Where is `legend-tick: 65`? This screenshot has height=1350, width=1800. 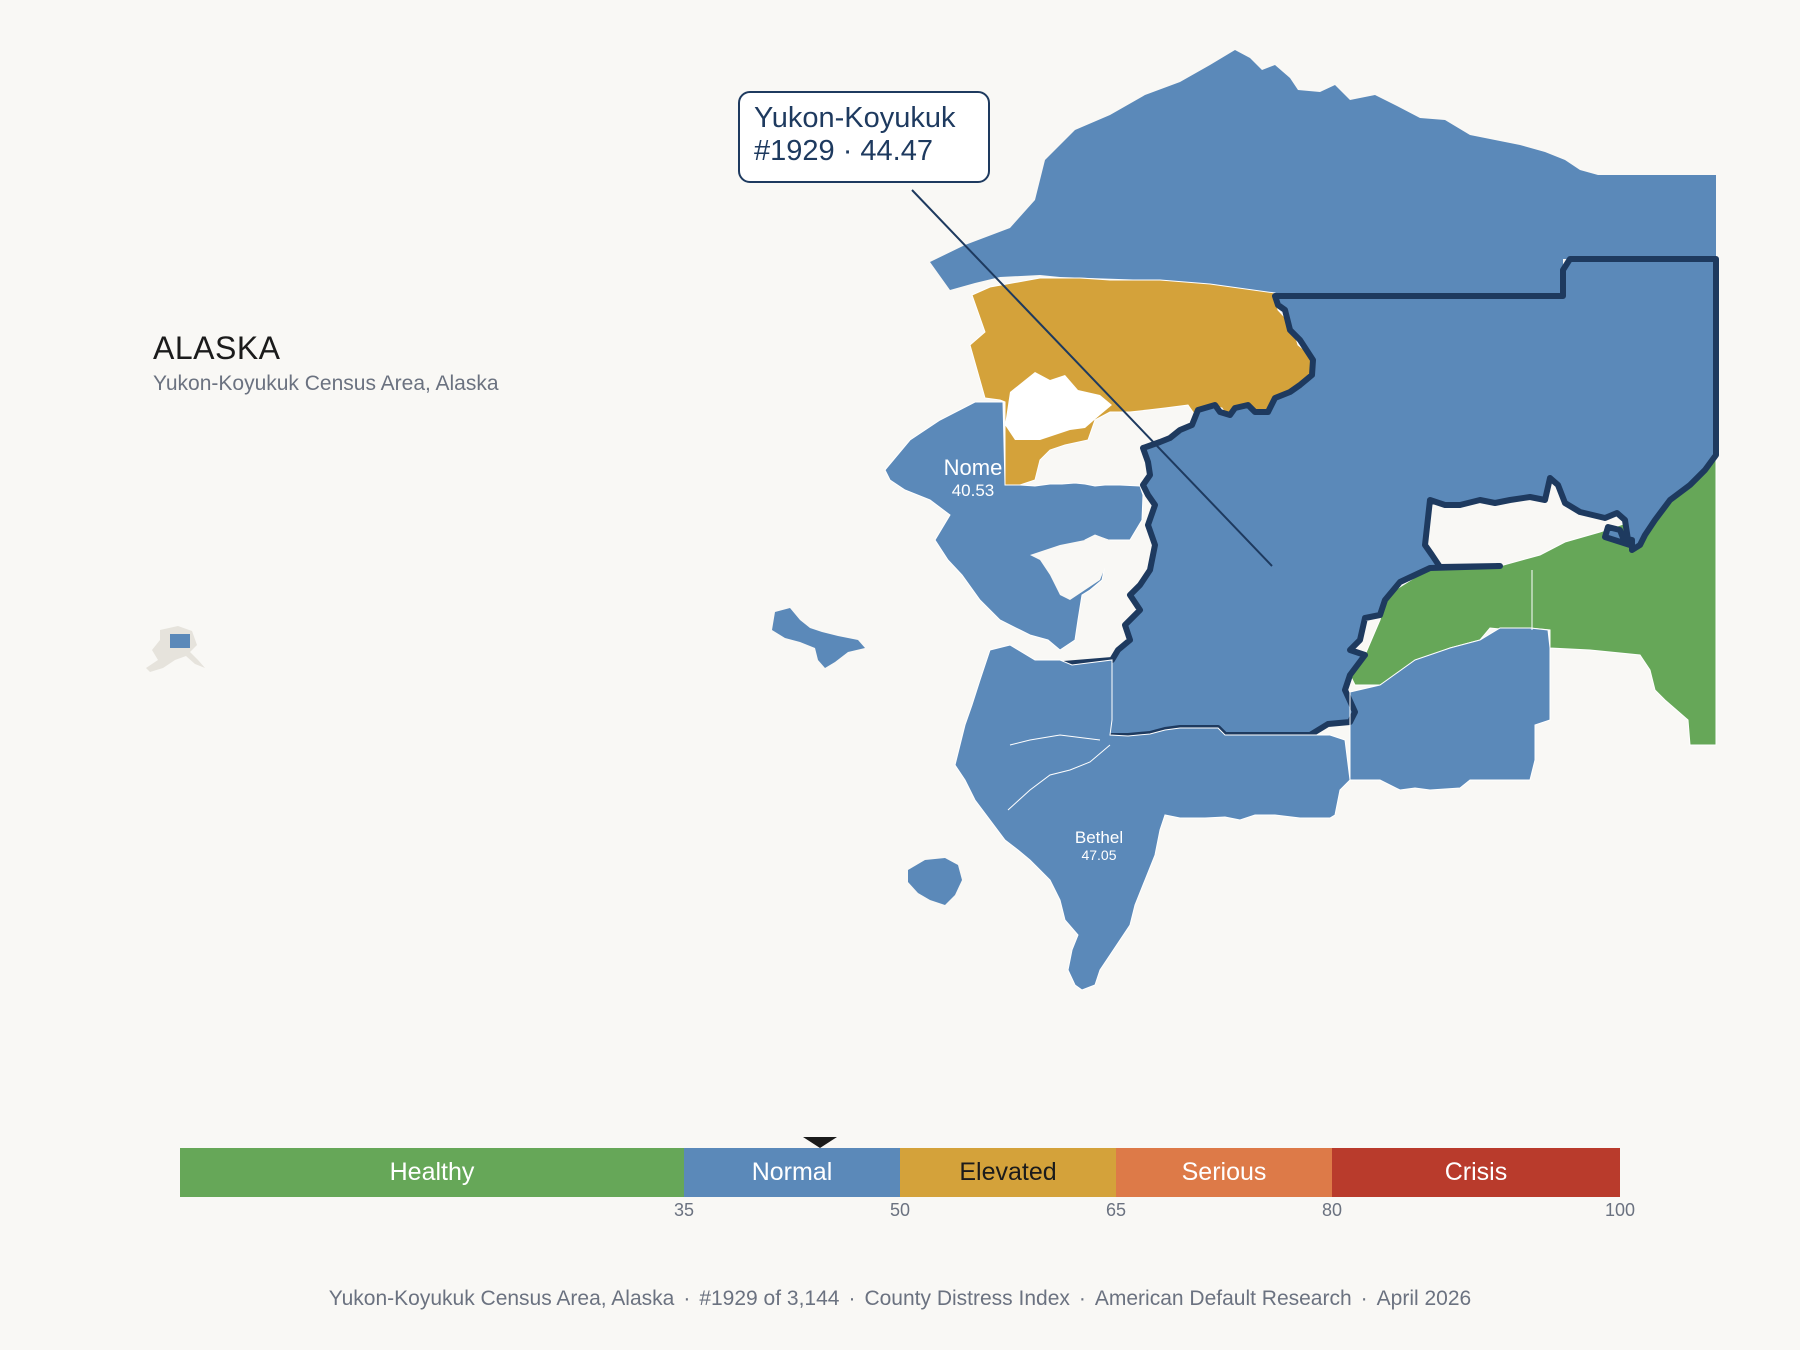
legend-tick: 65 is located at coordinates (1116, 1210).